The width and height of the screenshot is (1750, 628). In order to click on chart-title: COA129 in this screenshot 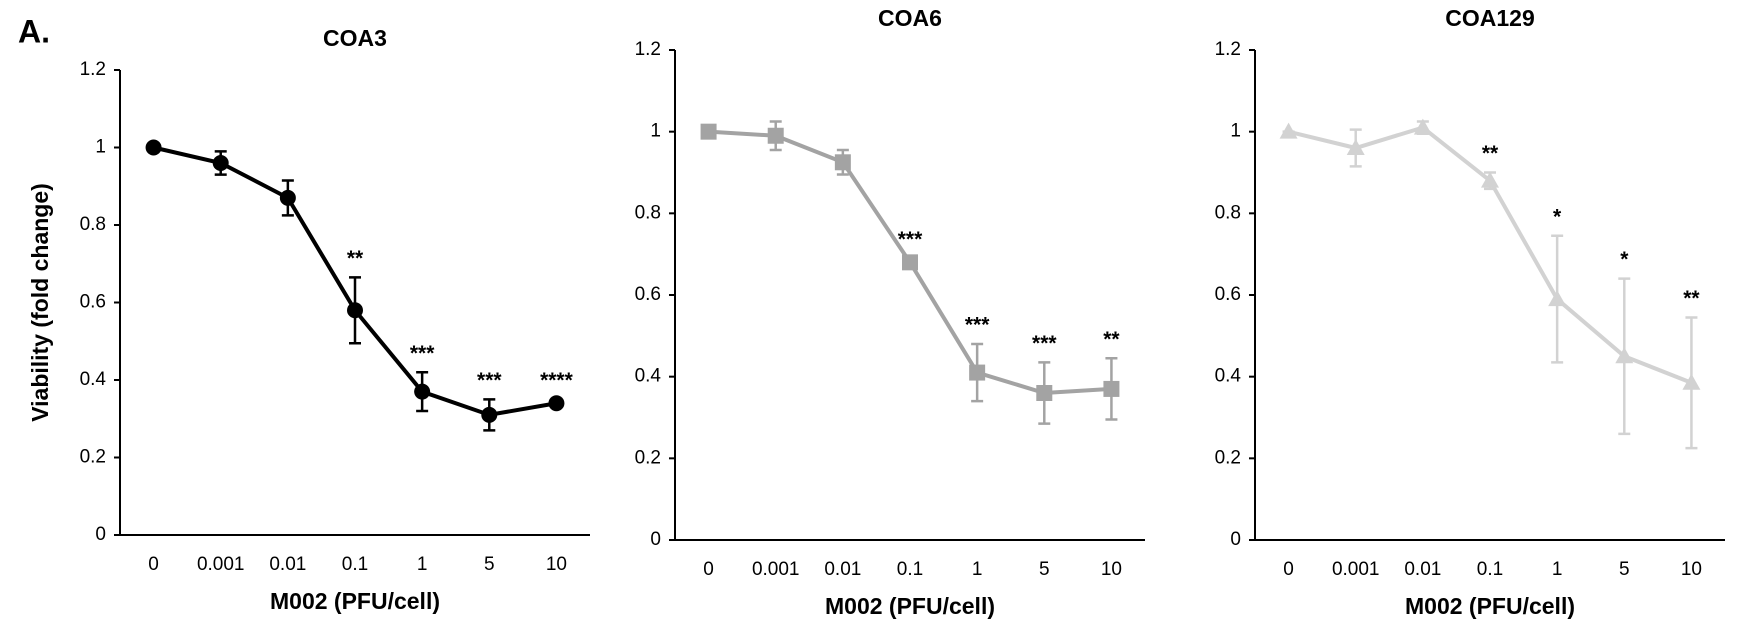, I will do `click(1489, 18)`.